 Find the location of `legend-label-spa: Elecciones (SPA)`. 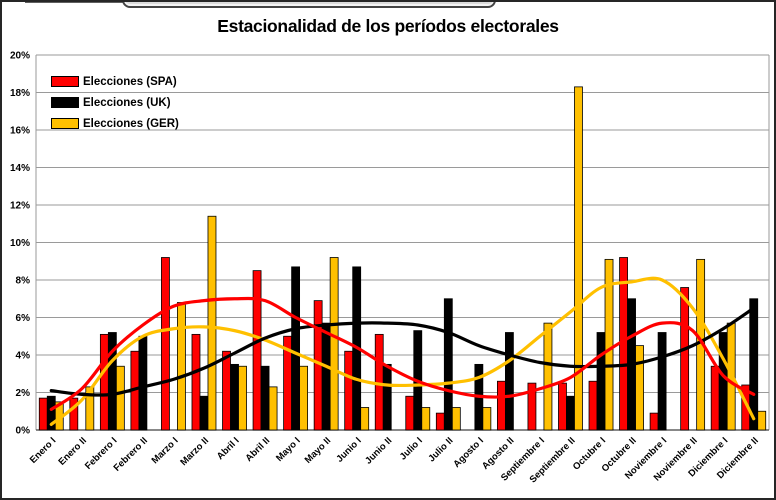

legend-label-spa: Elecciones (SPA) is located at coordinates (130, 81).